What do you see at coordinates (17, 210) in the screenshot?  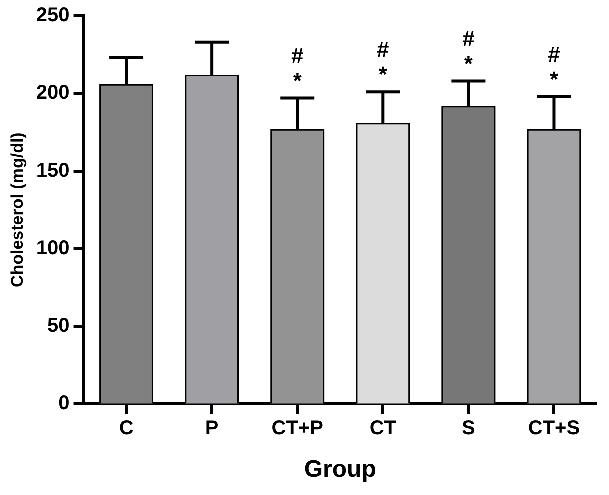 I see `y-axis-title: Cholesterol (mg/dl)` at bounding box center [17, 210].